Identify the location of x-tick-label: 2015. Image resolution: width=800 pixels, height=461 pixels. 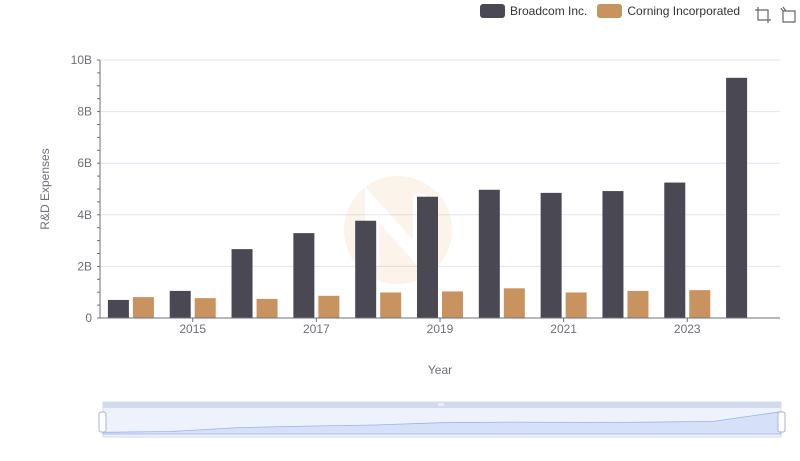
(192, 329).